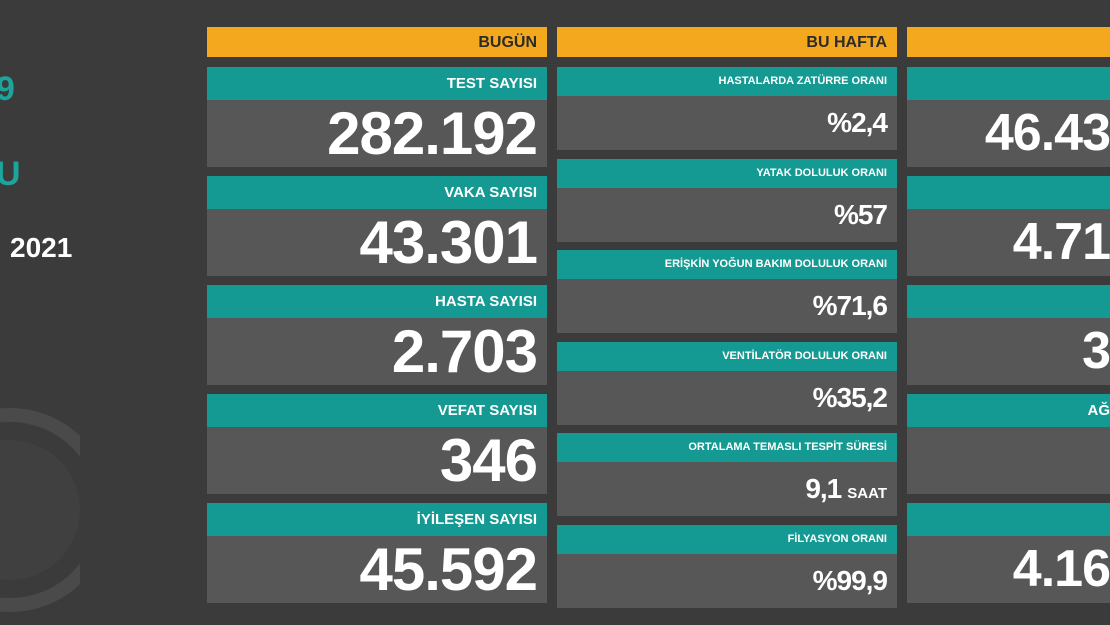 This screenshot has width=1110, height=625. What do you see at coordinates (727, 42) in the screenshot?
I see `column-header: BU HAFTA` at bounding box center [727, 42].